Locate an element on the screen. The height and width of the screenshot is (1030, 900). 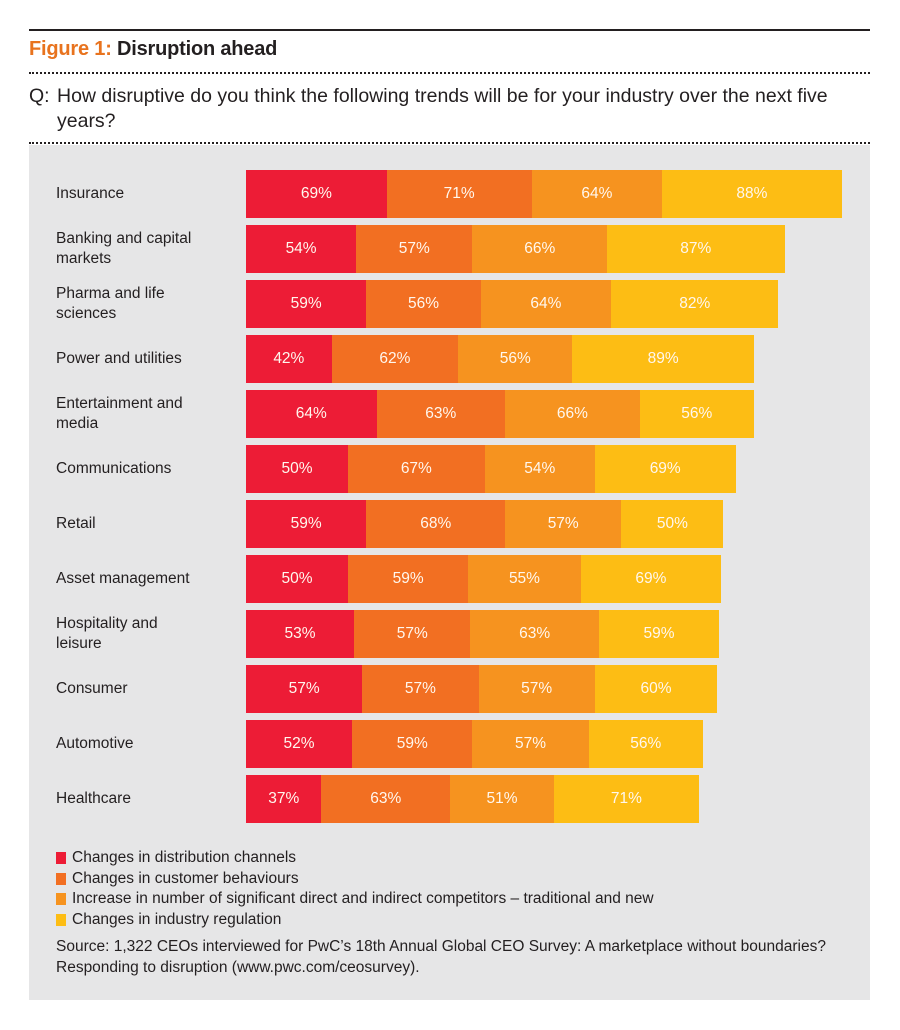
bar-row: 59% 56% 64% 82% is located at coordinates (512, 304).